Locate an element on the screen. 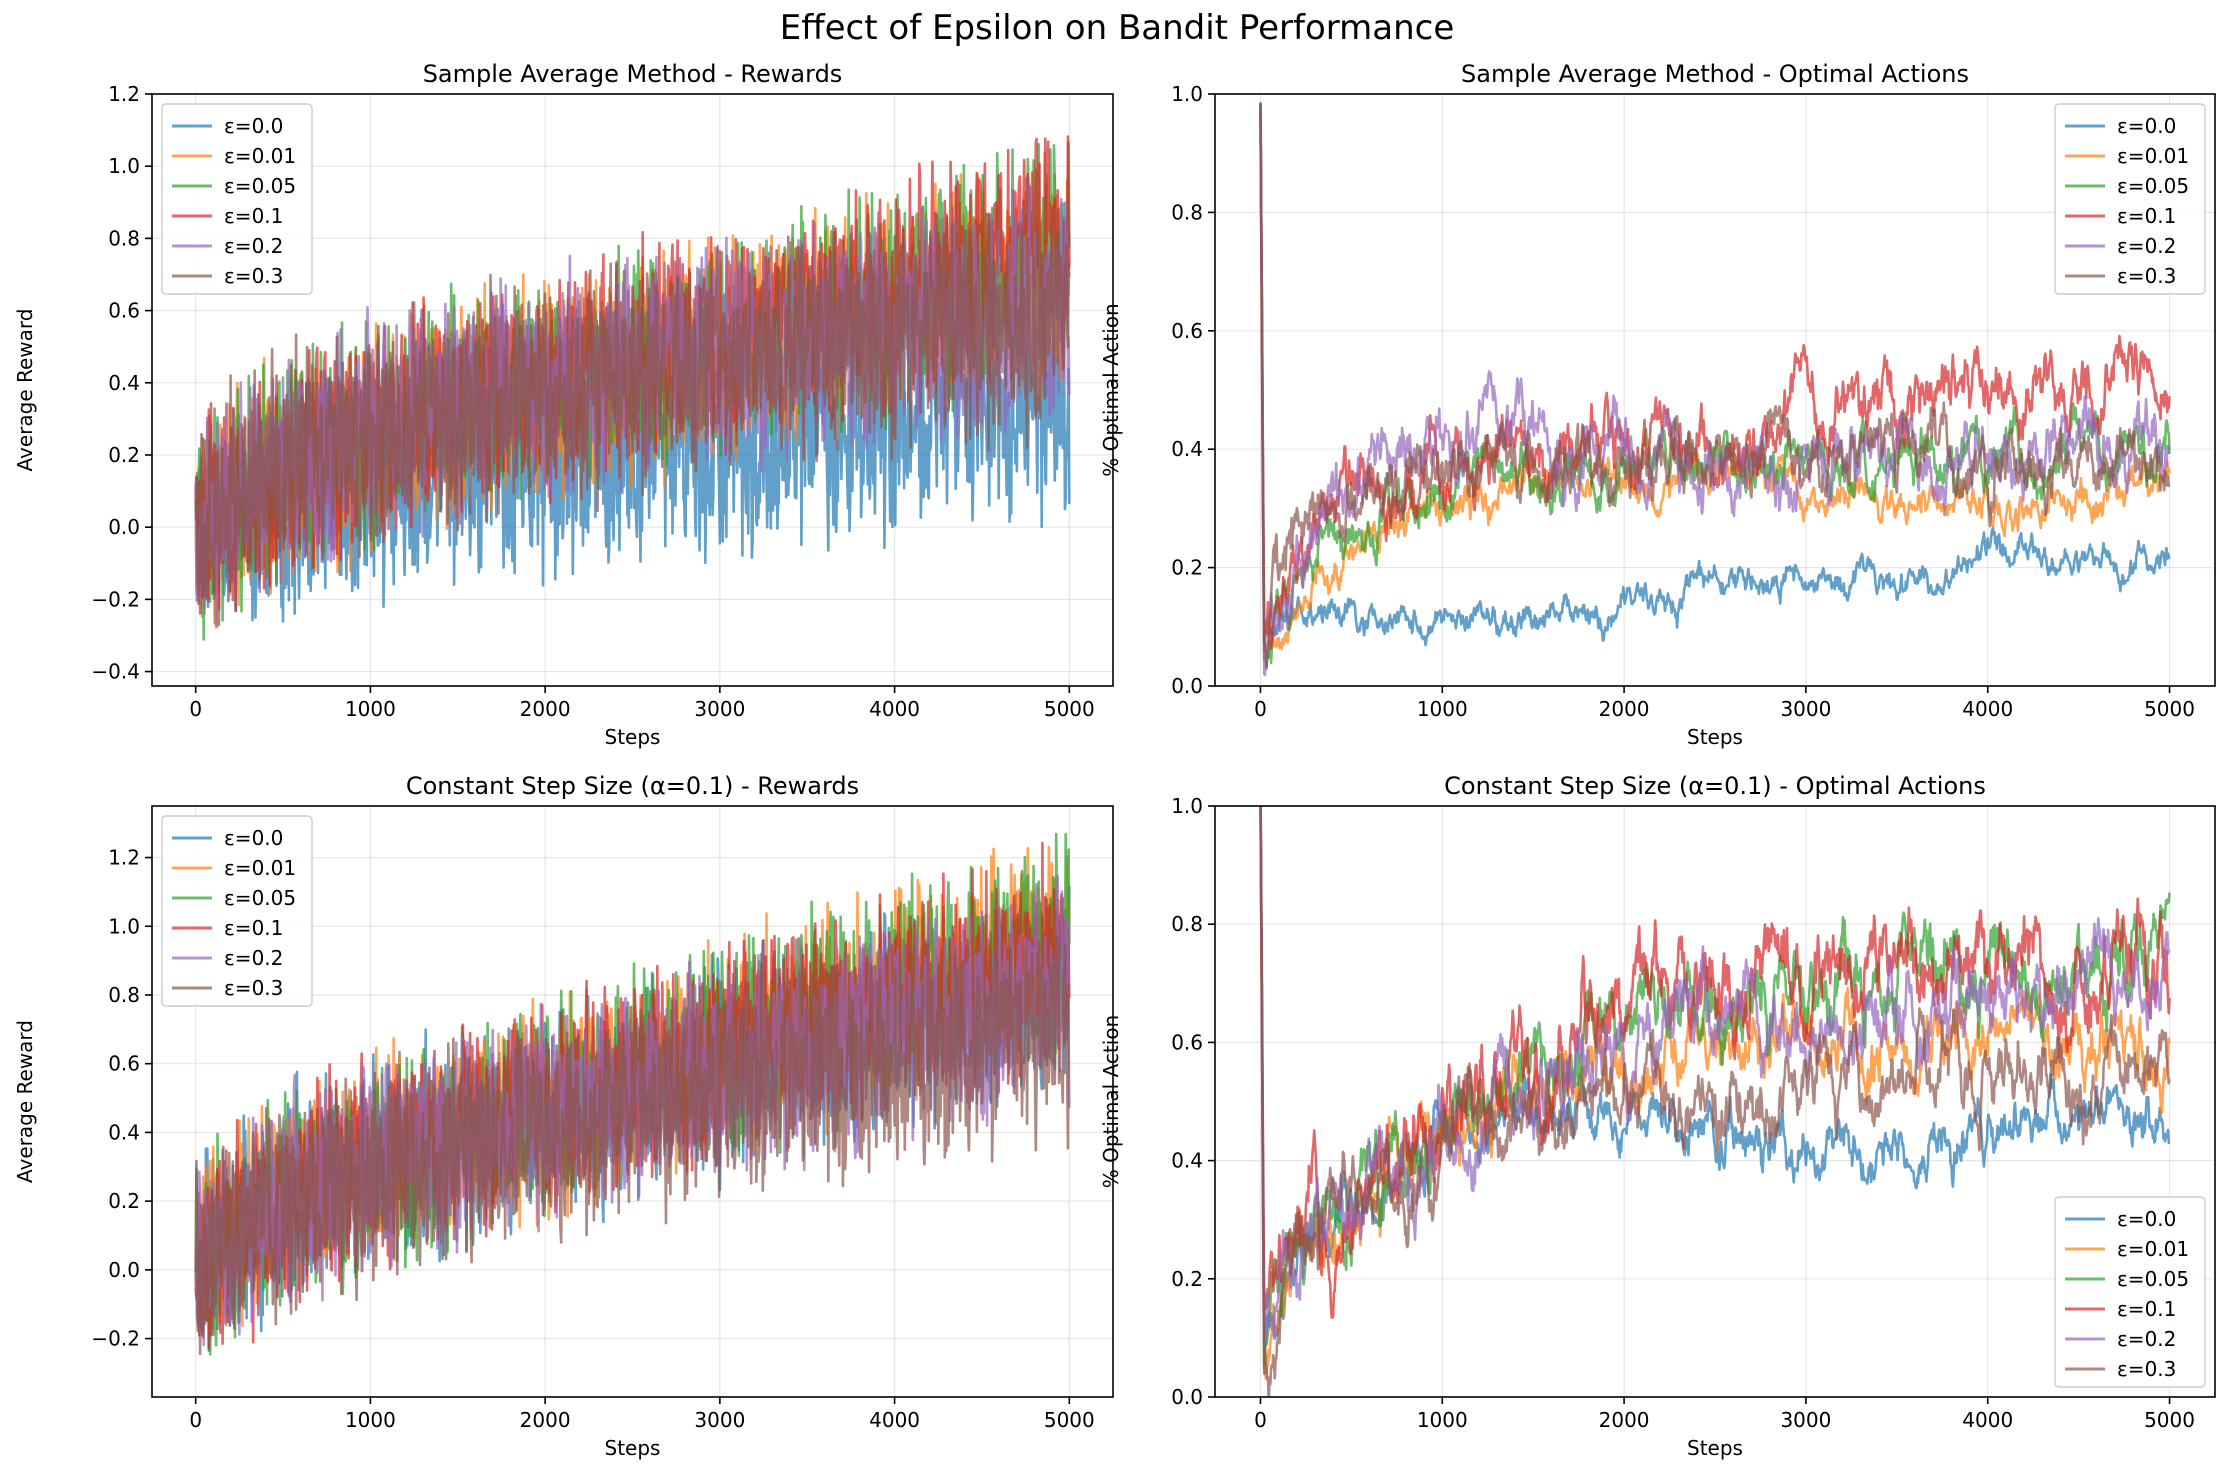  figure-title: Effect of Epsilon on Bandit Performance is located at coordinates (1117, 28).